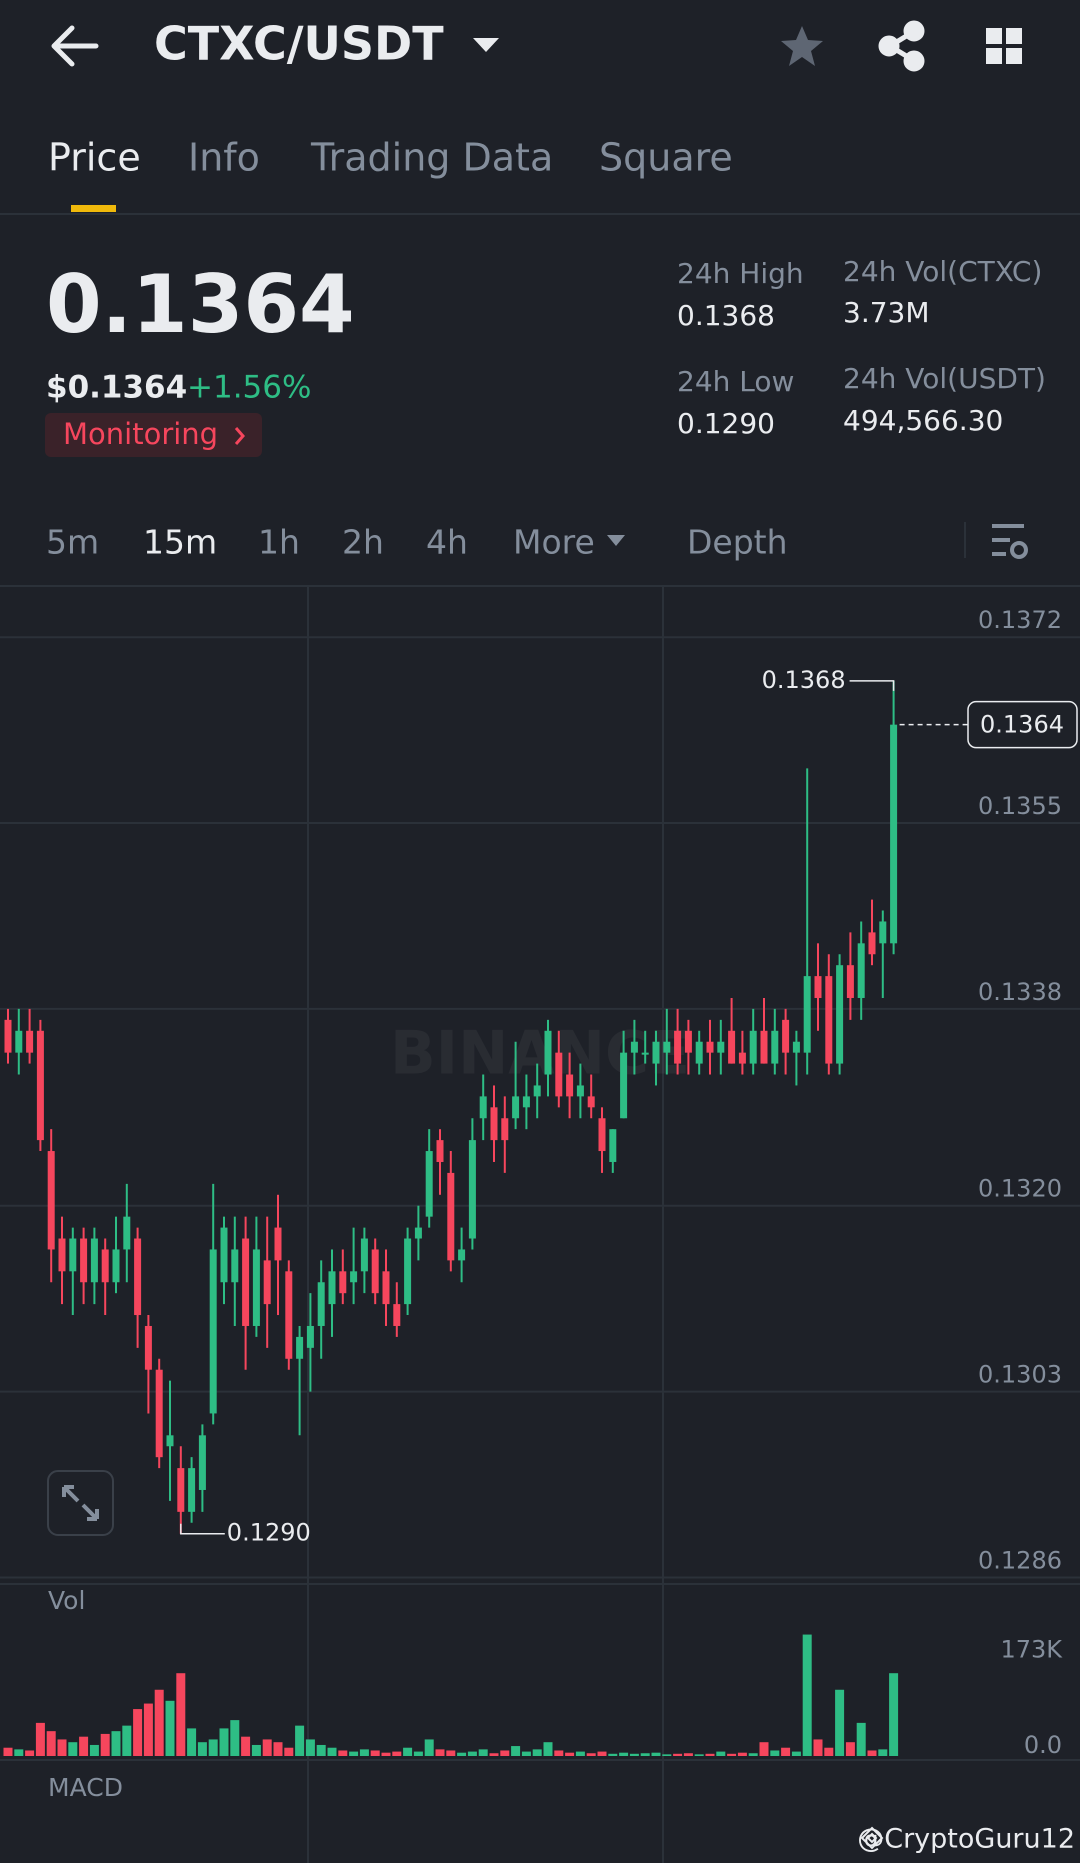  What do you see at coordinates (180, 542) in the screenshot?
I see `interval: 15m` at bounding box center [180, 542].